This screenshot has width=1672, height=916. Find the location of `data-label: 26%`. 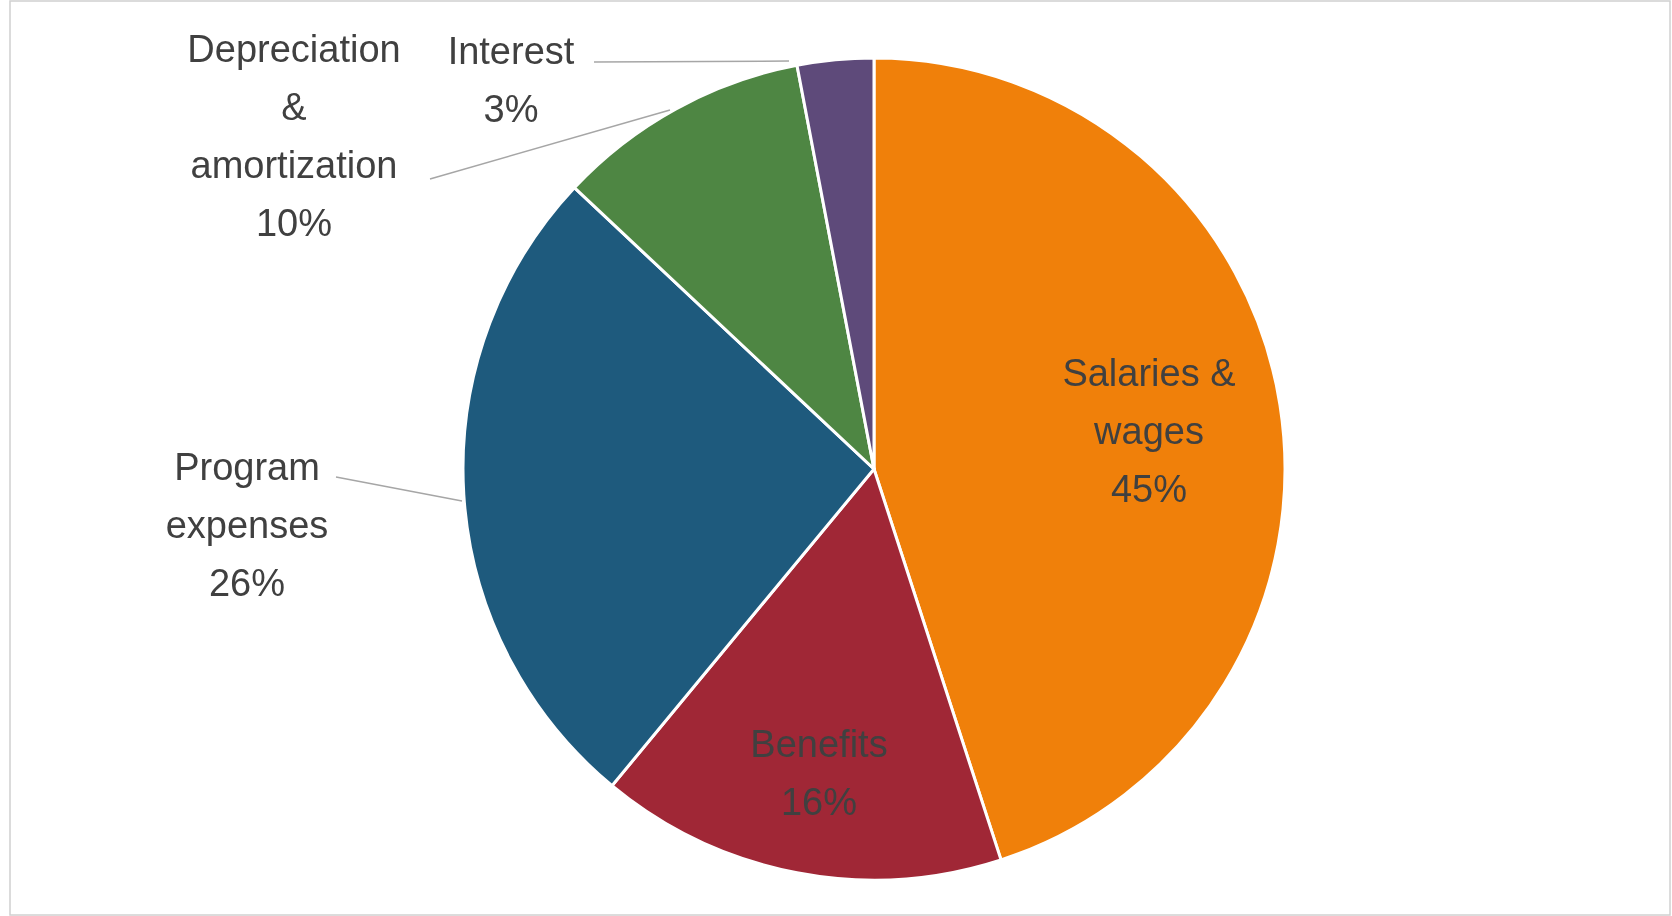

data-label: 26% is located at coordinates (247, 583).